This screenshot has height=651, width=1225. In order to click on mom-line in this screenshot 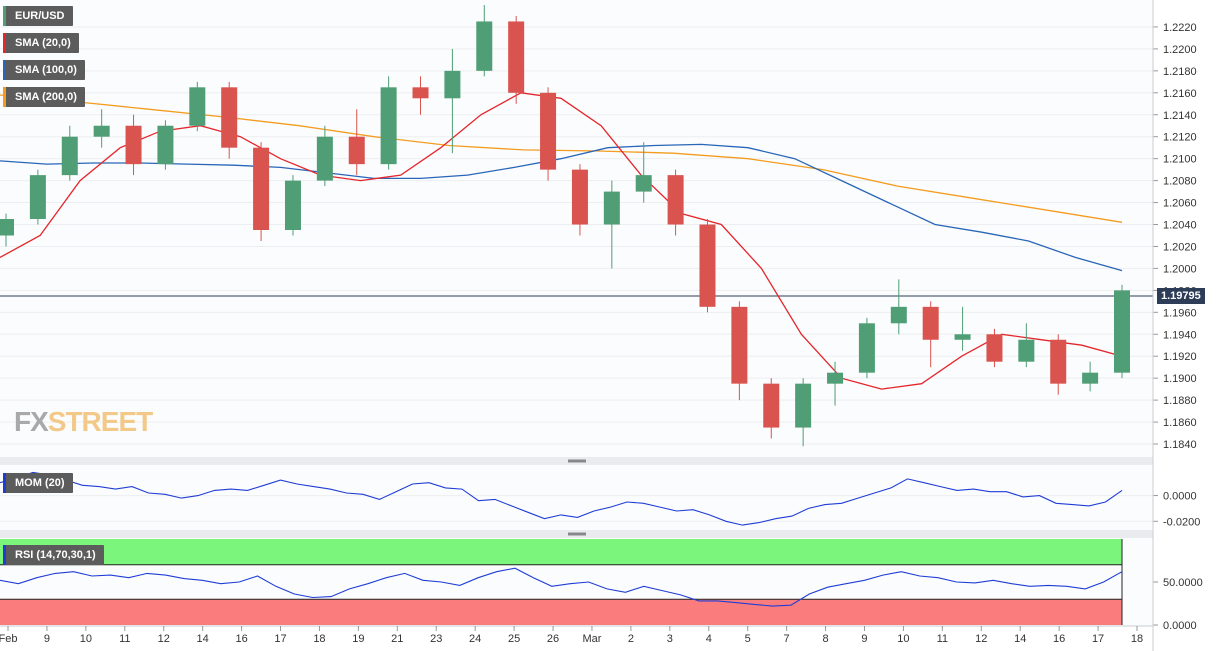, I will do `click(561, 498)`.